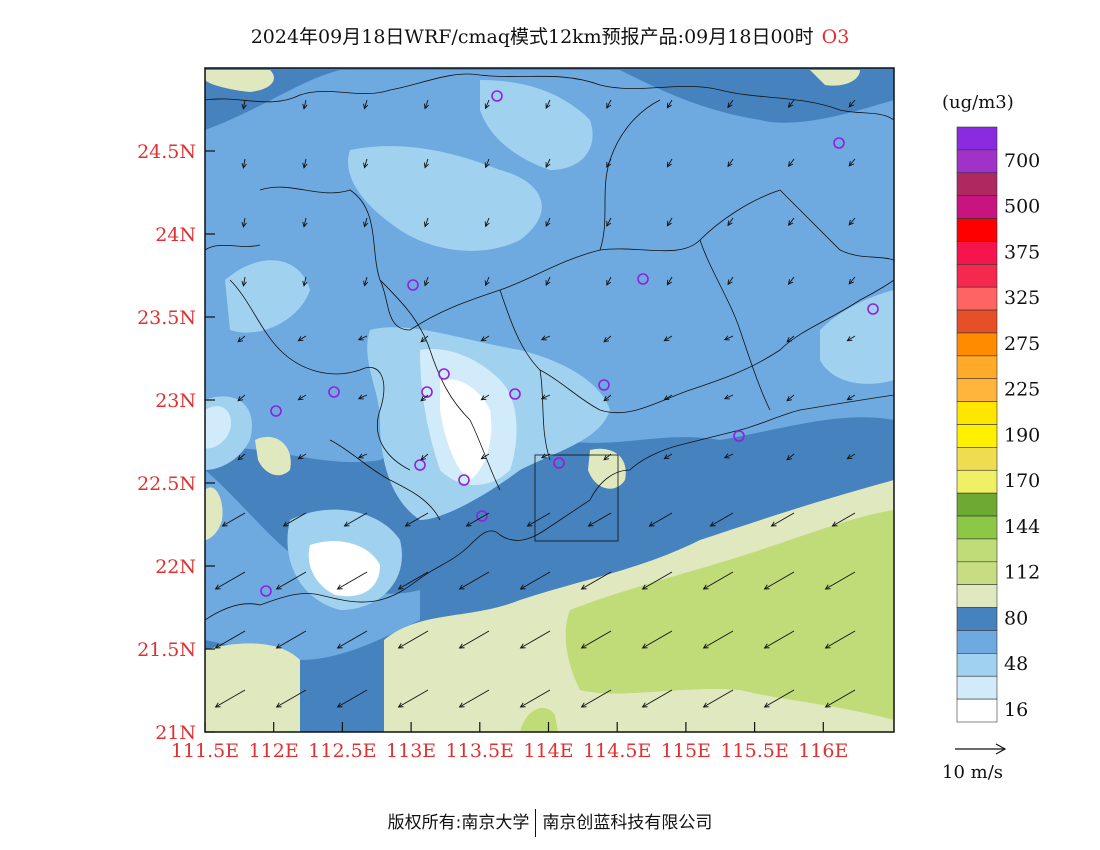 This screenshot has height=850, width=1100. What do you see at coordinates (617, 751) in the screenshot?
I see `x-tick-label: 114.5E` at bounding box center [617, 751].